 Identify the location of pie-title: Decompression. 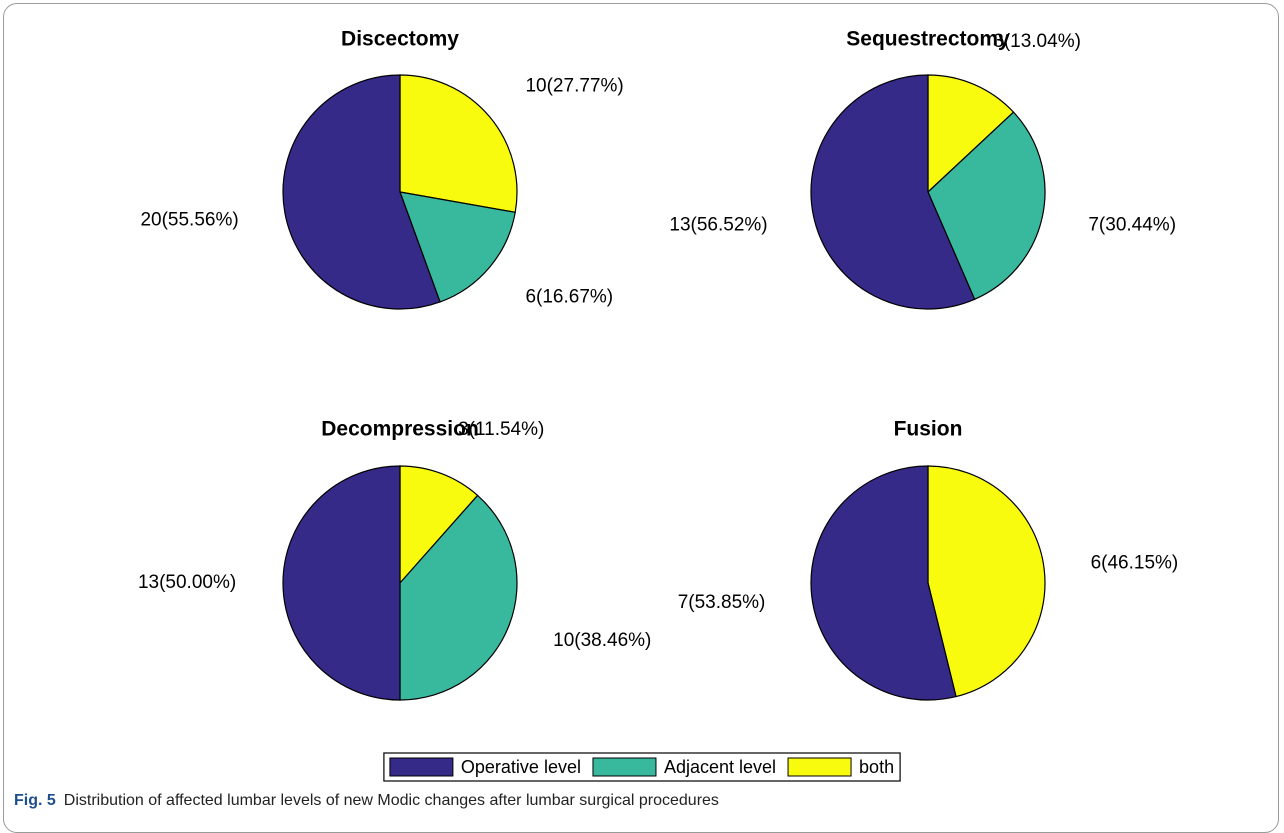
(400, 429).